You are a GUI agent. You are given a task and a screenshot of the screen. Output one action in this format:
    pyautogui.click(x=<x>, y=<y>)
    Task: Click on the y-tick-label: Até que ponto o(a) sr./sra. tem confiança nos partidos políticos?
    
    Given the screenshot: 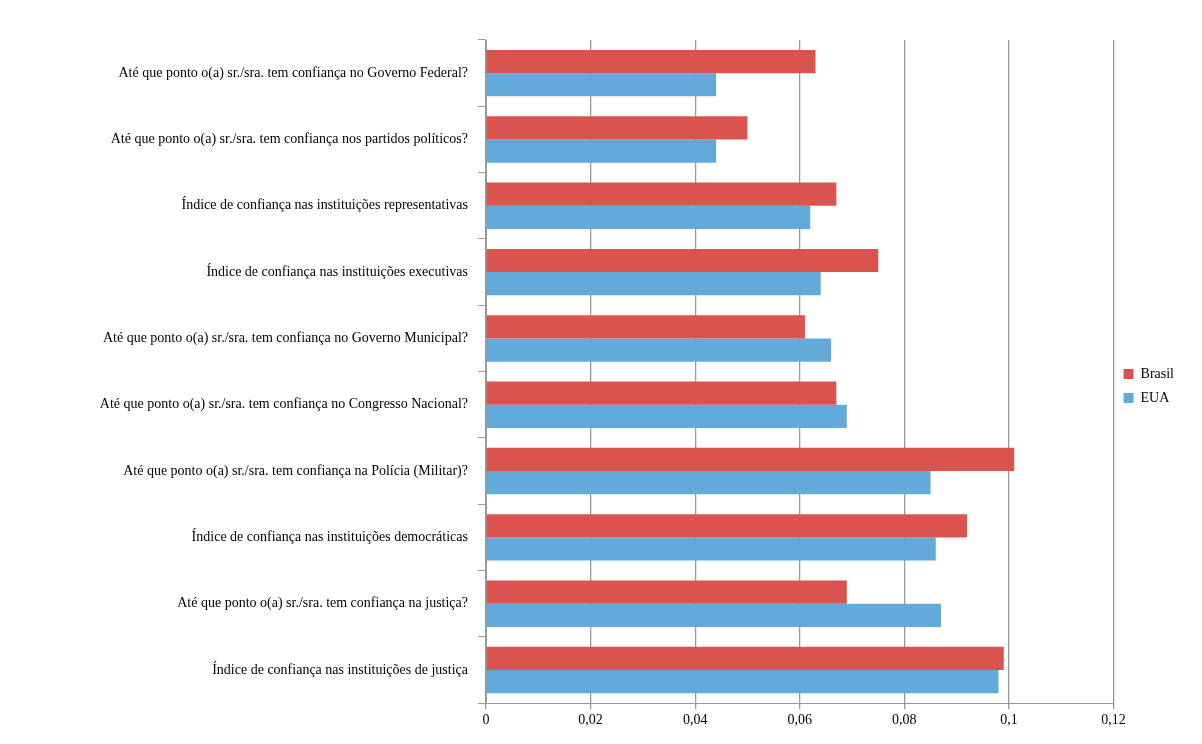 What is the action you would take?
    pyautogui.click(x=289, y=139)
    